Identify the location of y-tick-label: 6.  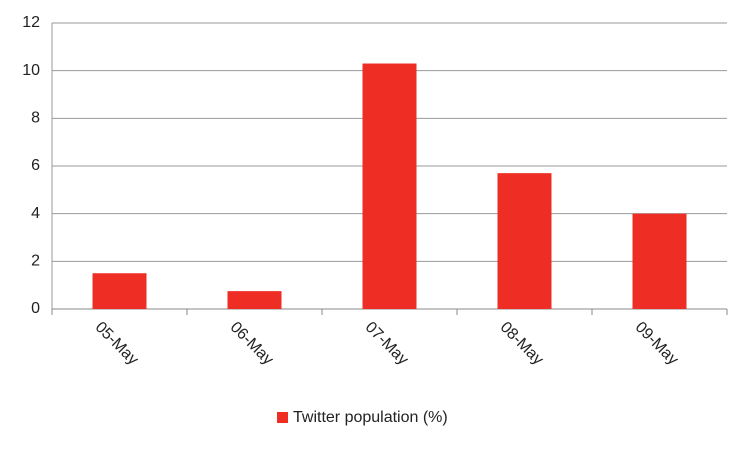
(35, 165).